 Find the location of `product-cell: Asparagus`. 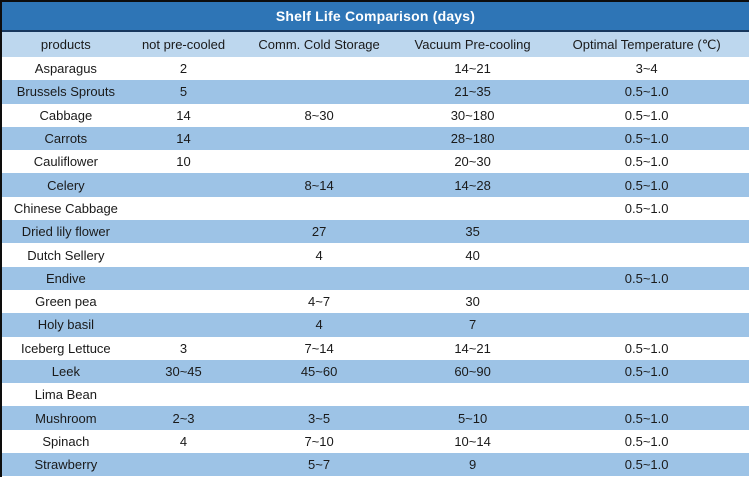

product-cell: Asparagus is located at coordinates (66, 69).